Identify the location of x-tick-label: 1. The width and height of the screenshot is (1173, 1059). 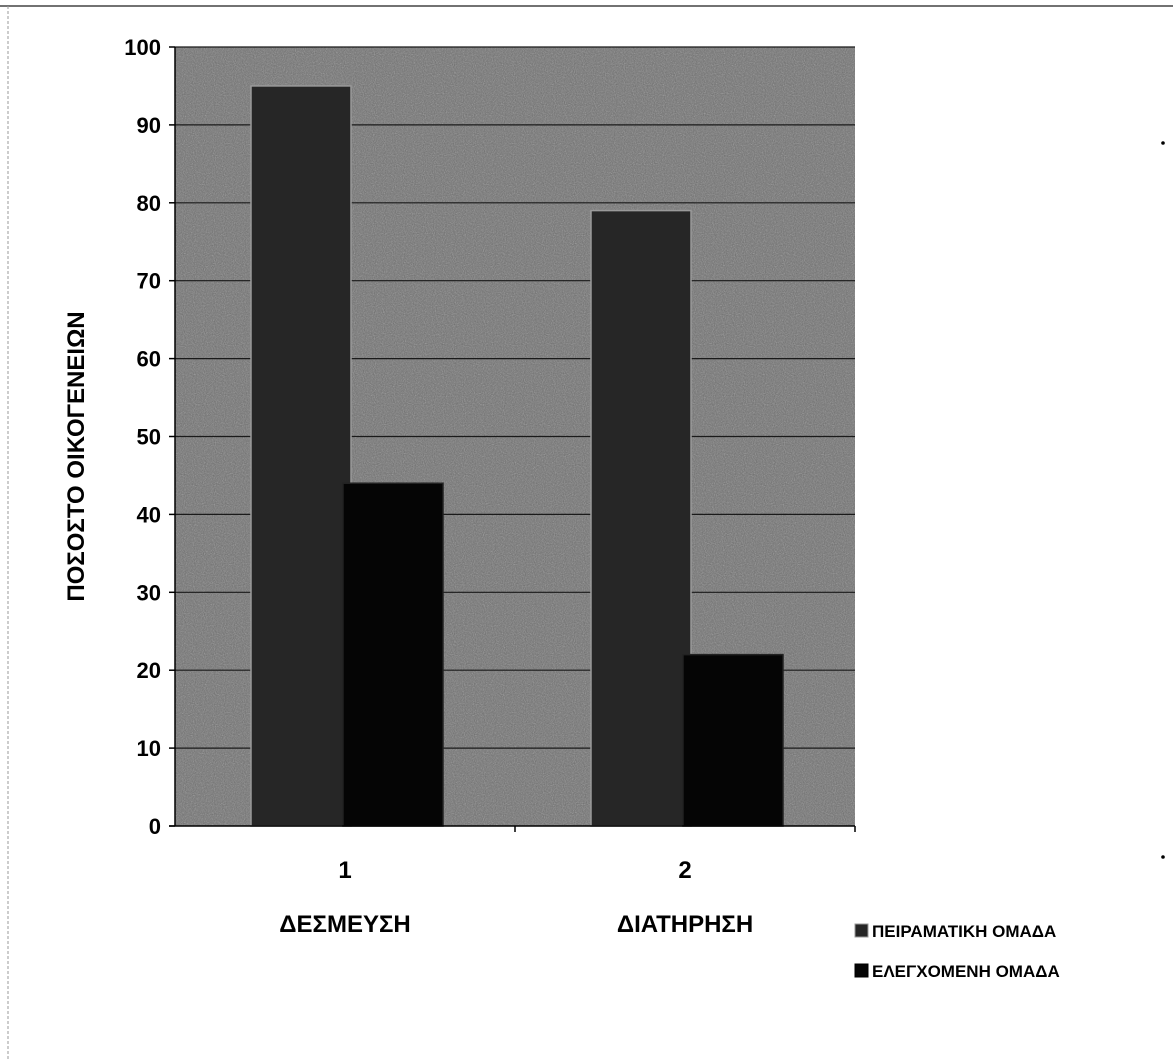
(344, 870).